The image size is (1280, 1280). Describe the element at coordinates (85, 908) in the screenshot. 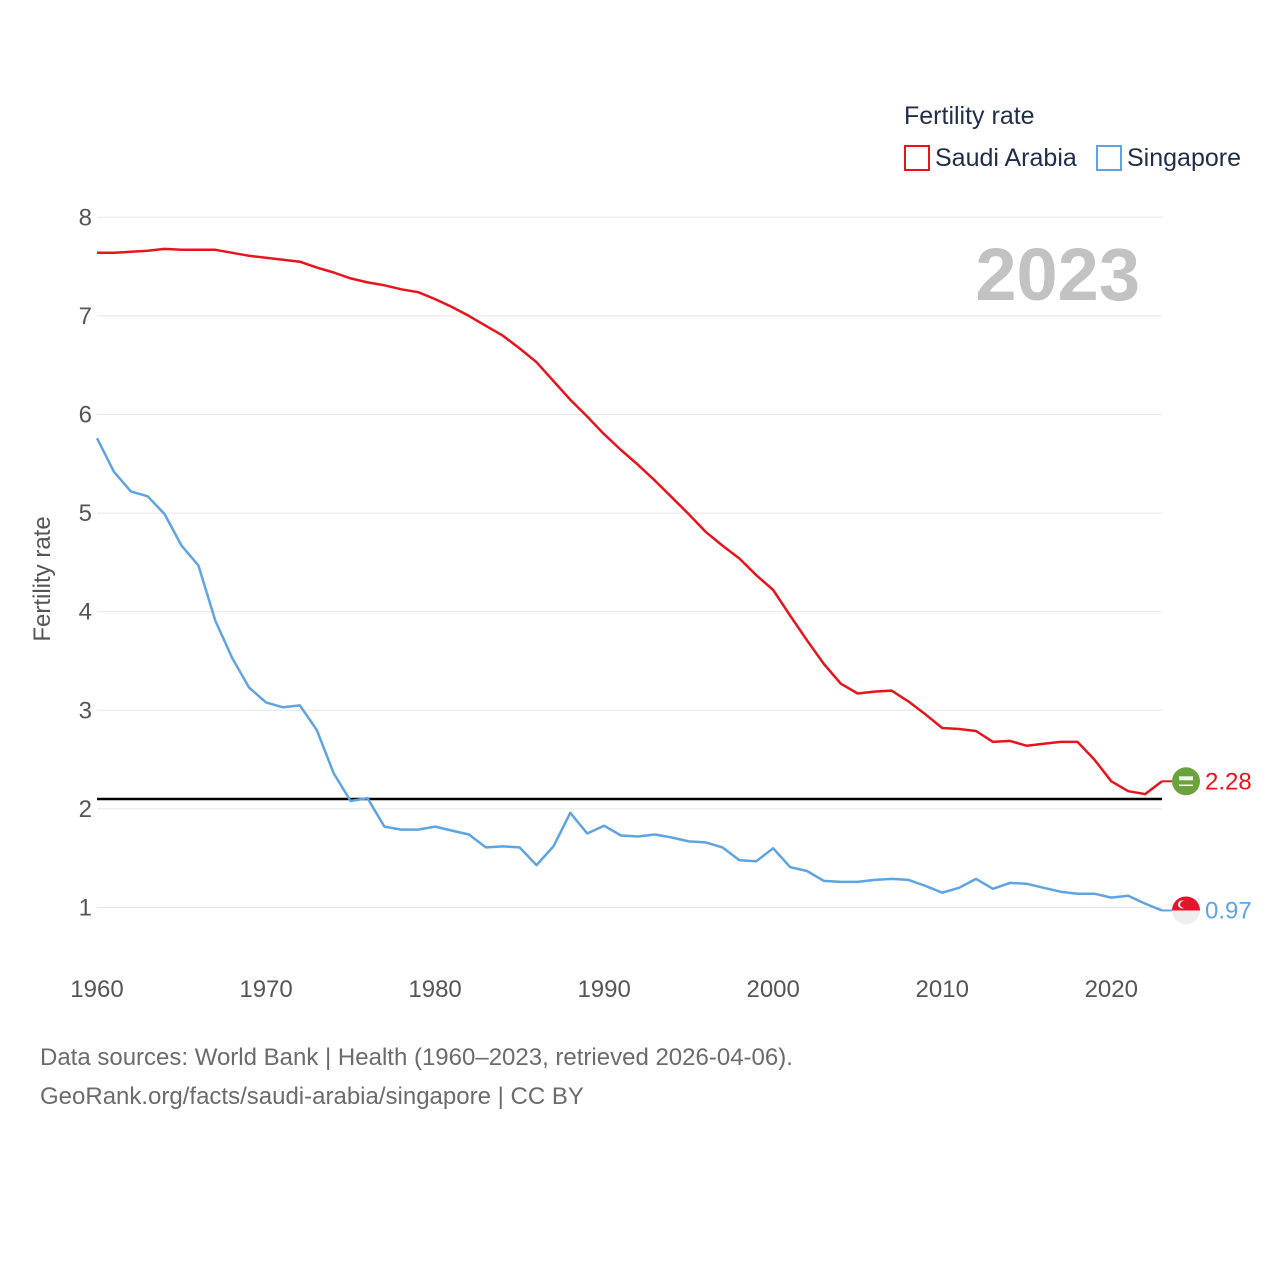

I see `y-tick-label: 1` at that location.